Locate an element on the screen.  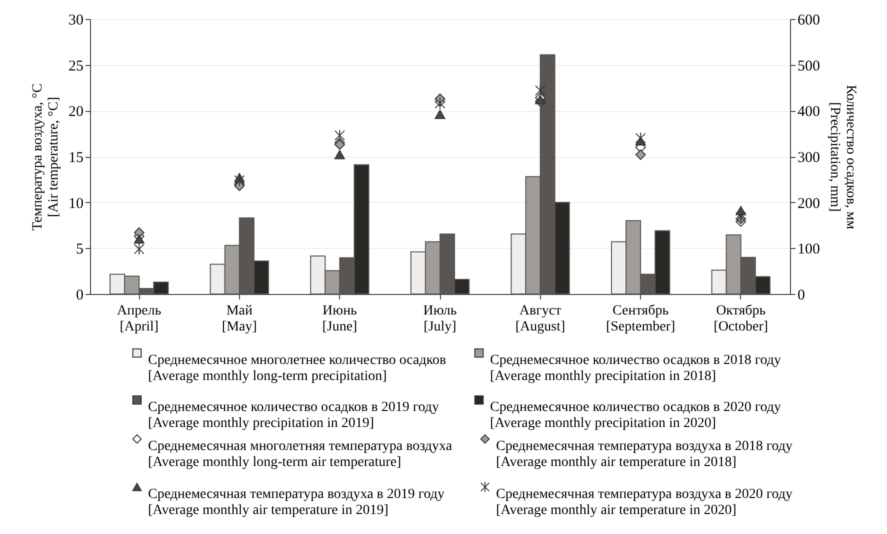
y-tick-label: 30 is located at coordinates (76, 20).